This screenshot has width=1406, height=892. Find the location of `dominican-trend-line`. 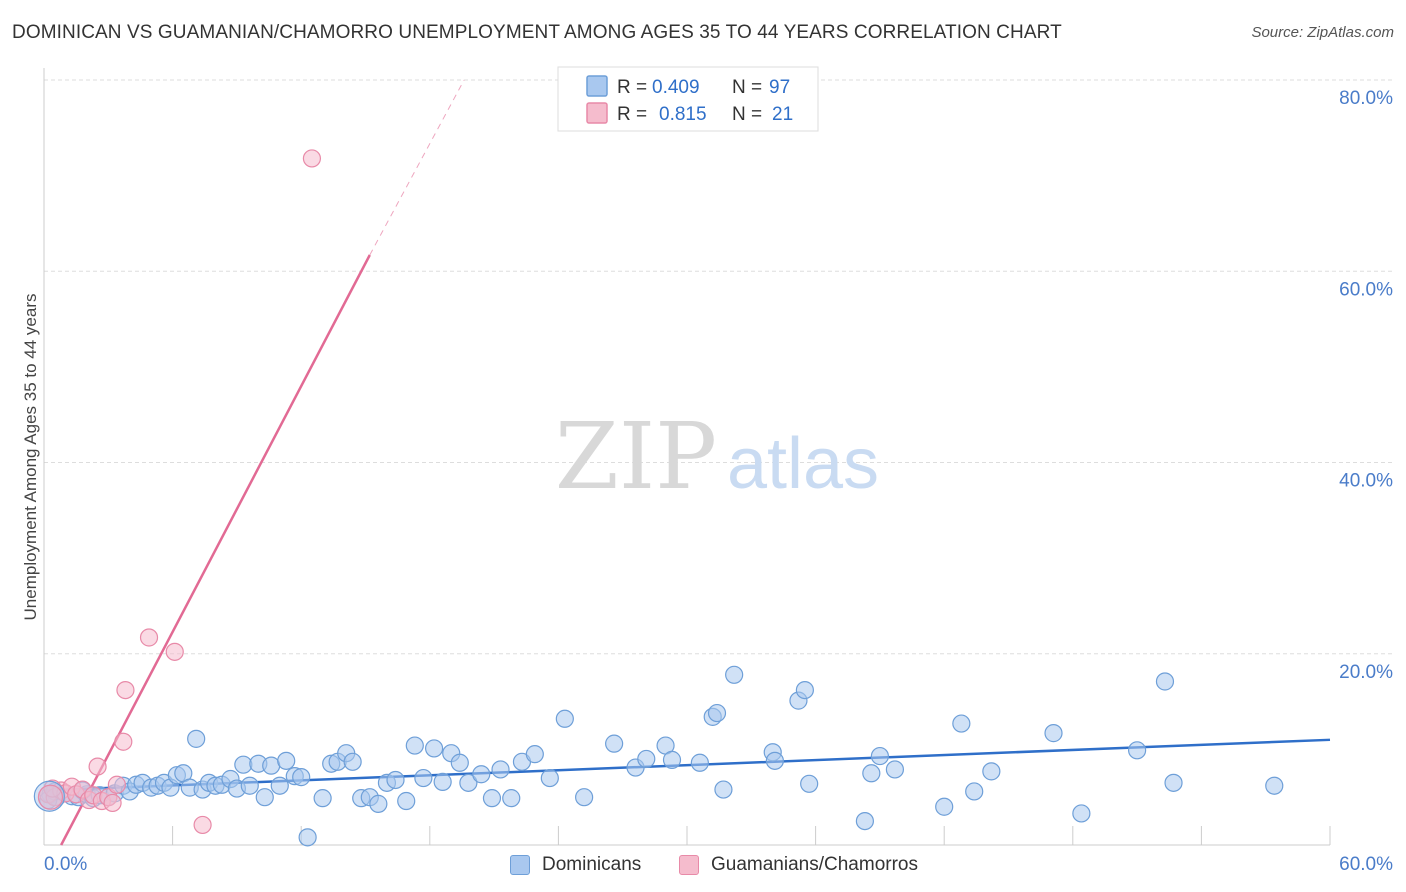

dominican-trend-line is located at coordinates (687, 765).